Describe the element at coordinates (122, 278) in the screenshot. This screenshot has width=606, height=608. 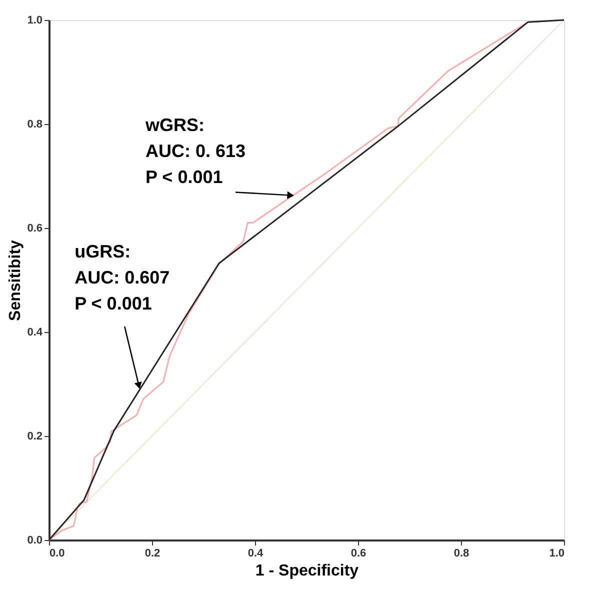
I see `annotation: uGRS: AUC: 0.607 P < 0.001` at that location.